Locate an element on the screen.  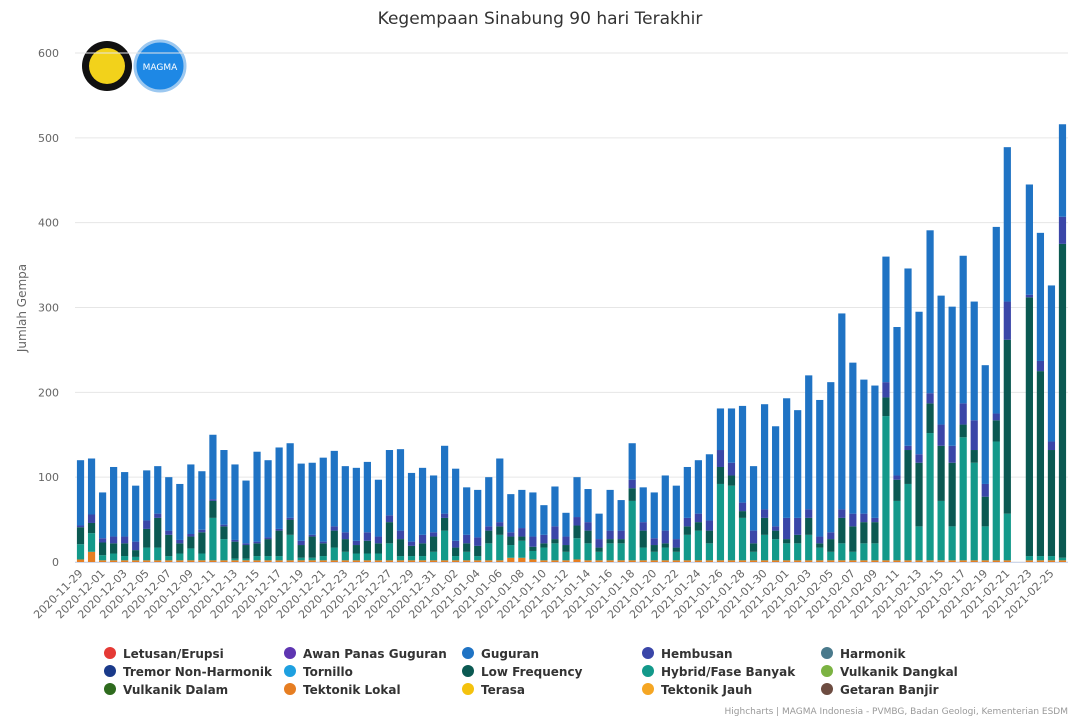
legend-item: Low Frequency is located at coordinates (522, 672).